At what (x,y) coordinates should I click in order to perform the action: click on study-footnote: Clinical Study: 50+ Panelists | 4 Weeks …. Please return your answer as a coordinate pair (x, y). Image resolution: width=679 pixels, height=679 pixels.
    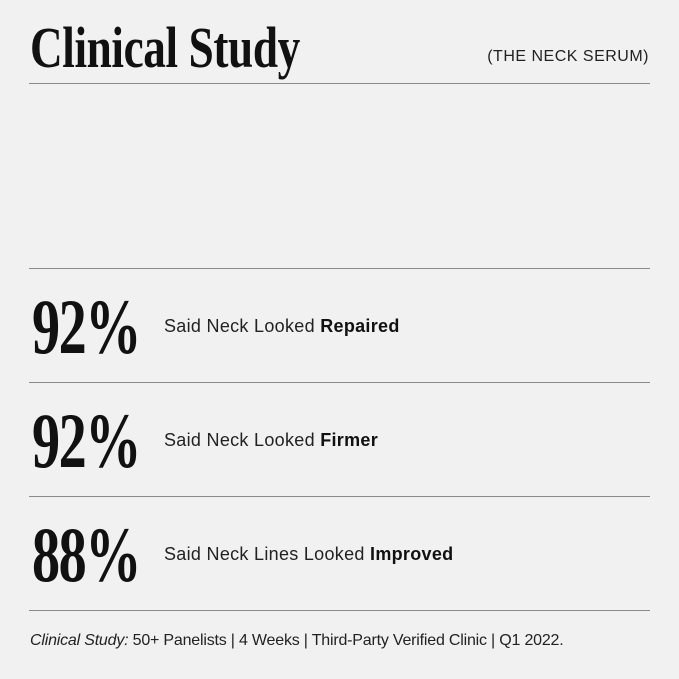
    Looking at the image, I should click on (297, 641).